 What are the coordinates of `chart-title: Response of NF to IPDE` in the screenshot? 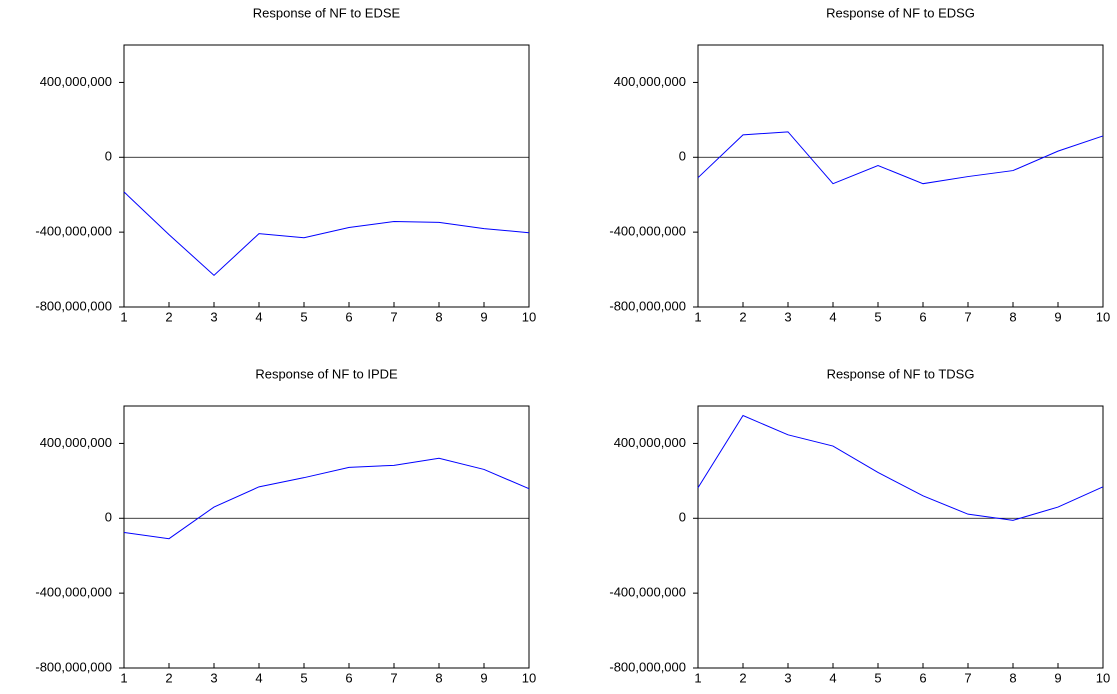 It's located at (326, 373).